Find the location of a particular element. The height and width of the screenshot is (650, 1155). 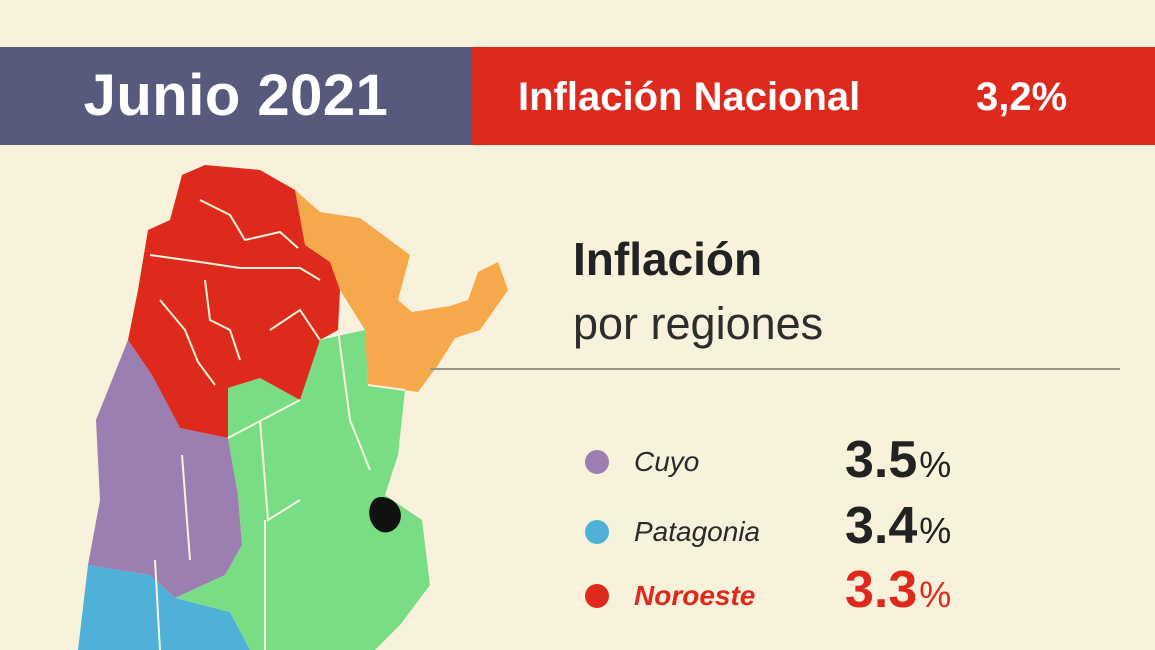

legend-value-number: 3.5 is located at coordinates (881, 460).